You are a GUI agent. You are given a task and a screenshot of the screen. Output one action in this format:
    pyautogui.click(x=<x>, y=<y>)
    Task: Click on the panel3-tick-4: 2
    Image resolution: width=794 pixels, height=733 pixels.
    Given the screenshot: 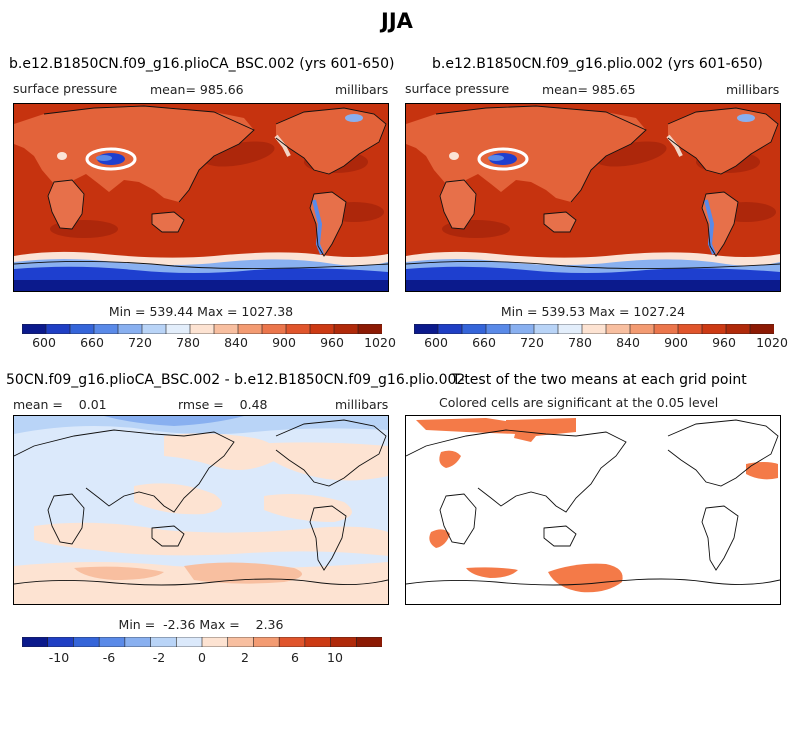 What is the action you would take?
    pyautogui.click(x=245, y=657)
    